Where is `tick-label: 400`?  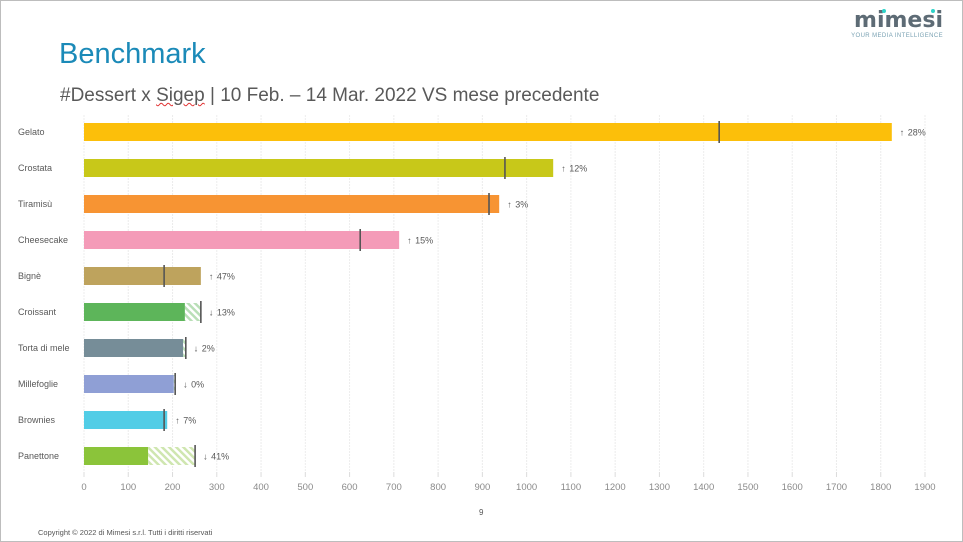 tick-label: 400 is located at coordinates (261, 487).